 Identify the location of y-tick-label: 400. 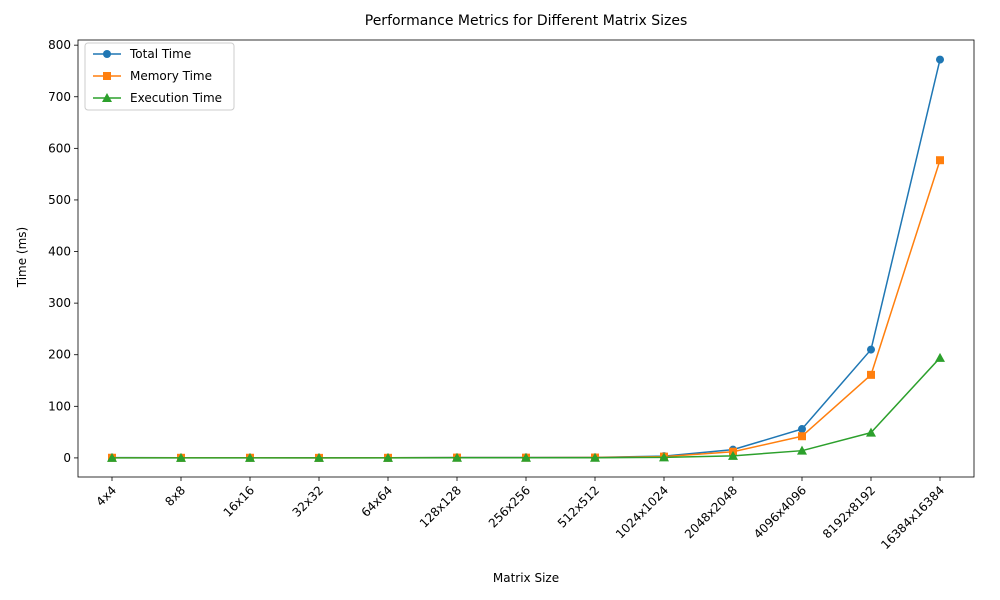
(59, 252).